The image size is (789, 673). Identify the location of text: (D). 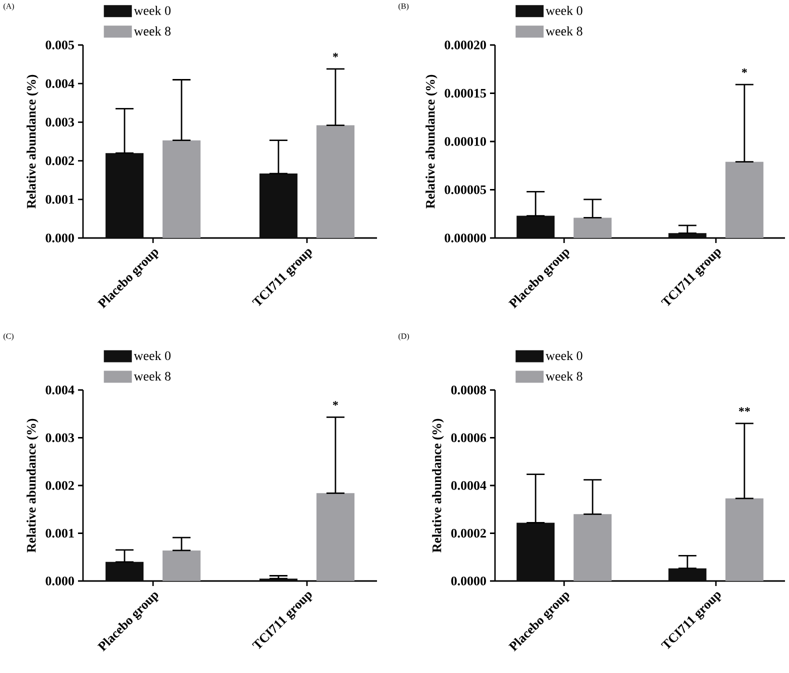
(403, 336).